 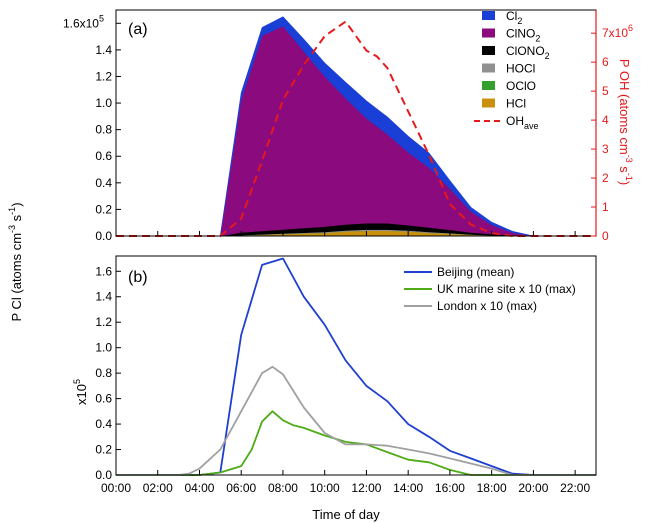 What do you see at coordinates (487, 306) in the screenshot?
I see `legend-label-b: London x 10 (max)` at bounding box center [487, 306].